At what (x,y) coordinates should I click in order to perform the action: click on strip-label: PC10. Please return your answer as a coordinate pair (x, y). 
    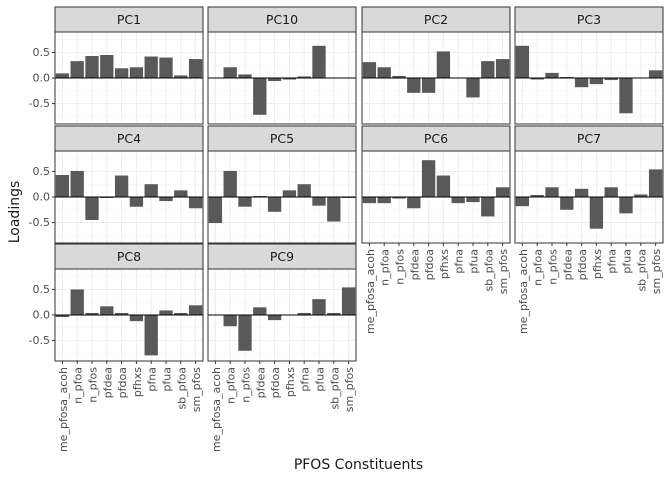
    Looking at the image, I should click on (282, 19).